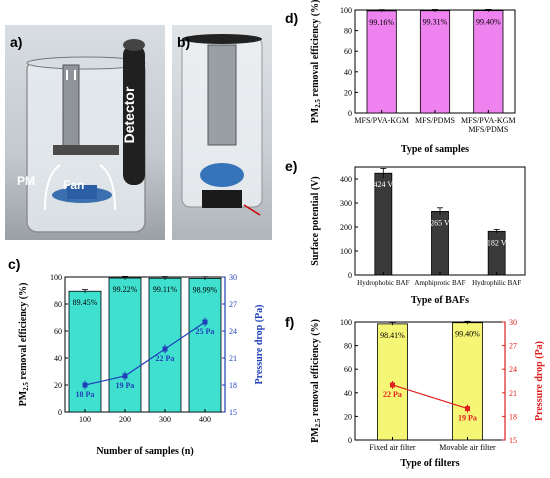 The image size is (550, 478). What do you see at coordinates (52, 187) in the screenshot?
I see `airflow-arrow-left-icon` at bounding box center [52, 187].